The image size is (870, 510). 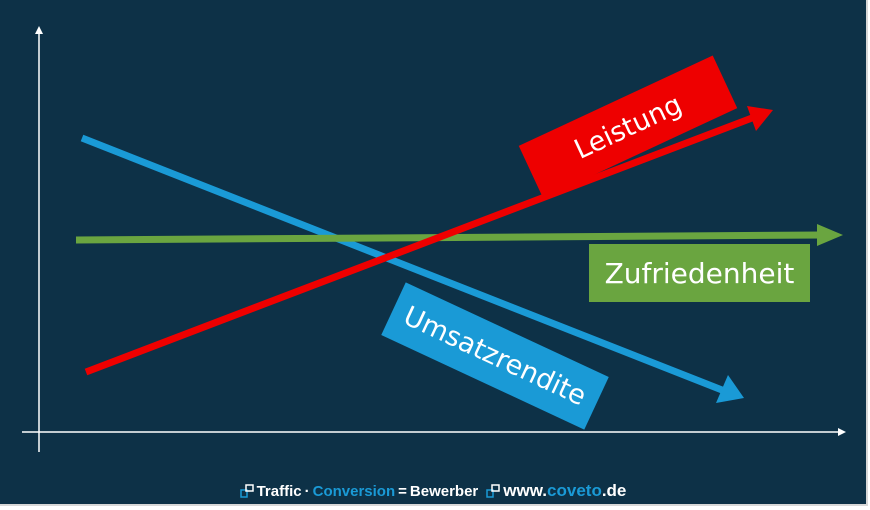 What do you see at coordinates (830, 235) in the screenshot?
I see `zufriedenheit-arrowhead` at bounding box center [830, 235].